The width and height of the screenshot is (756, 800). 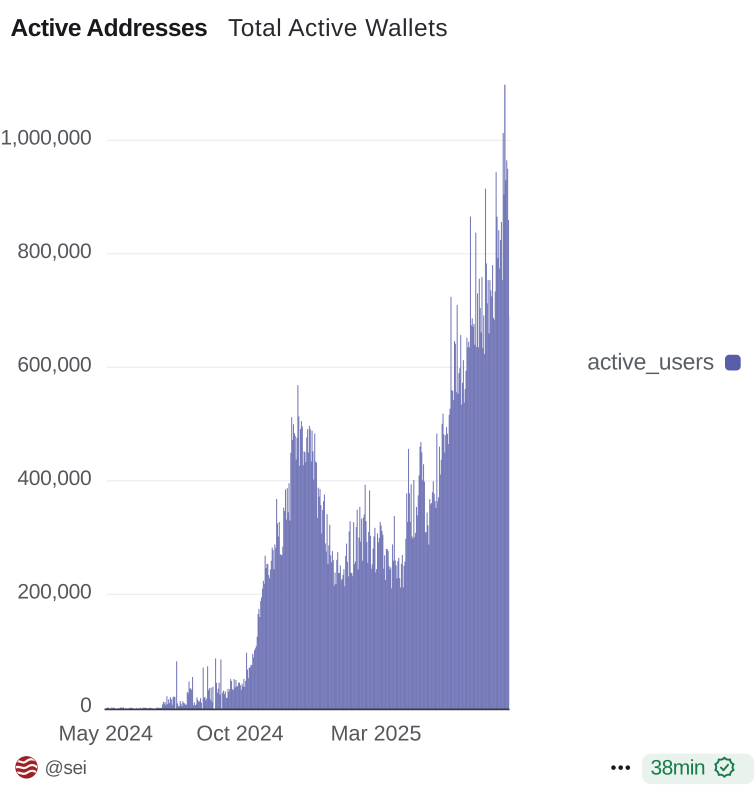 What do you see at coordinates (650, 361) in the screenshot?
I see `svg-text: active_users` at bounding box center [650, 361].